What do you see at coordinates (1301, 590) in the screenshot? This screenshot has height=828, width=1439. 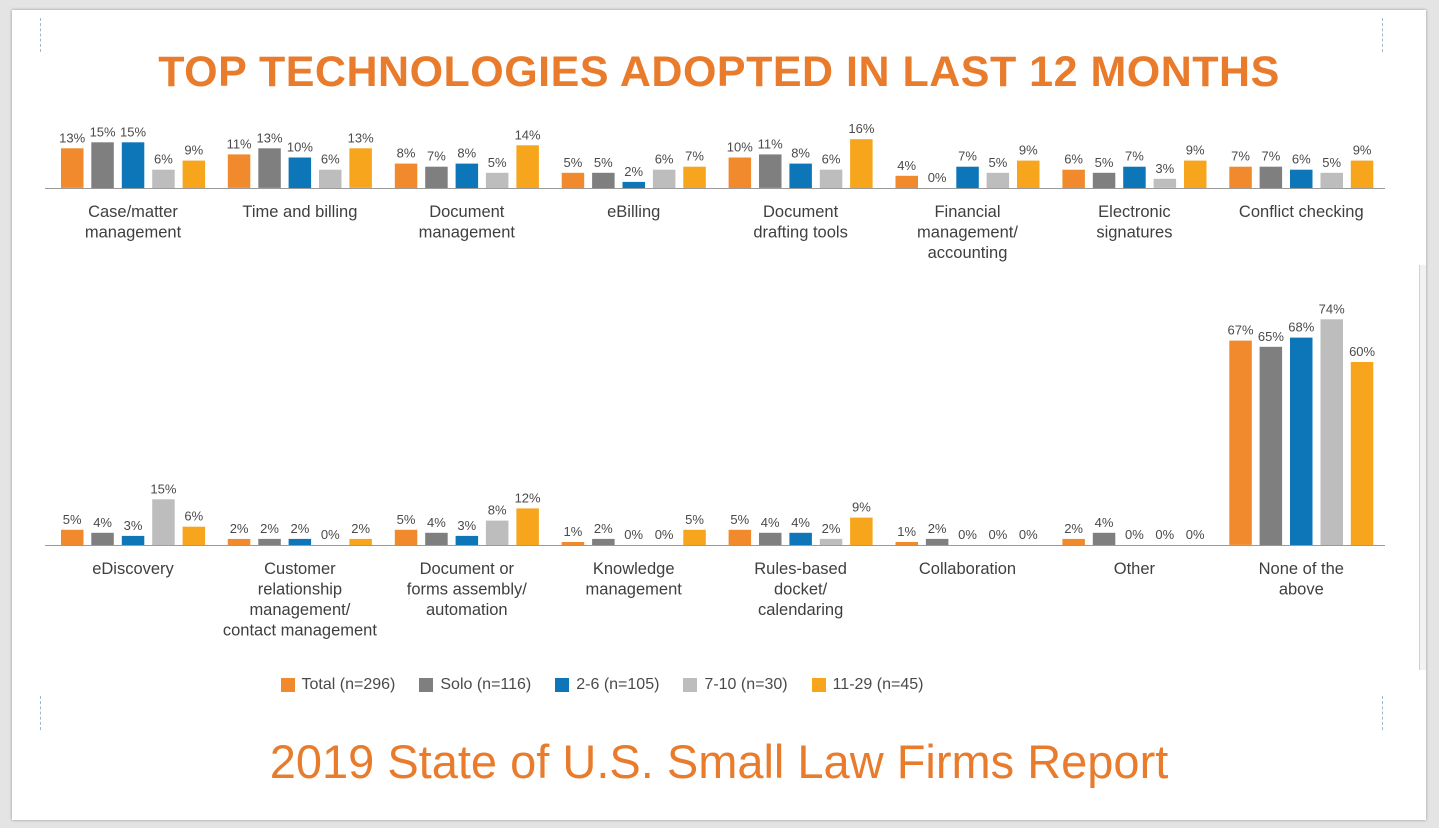 I see `category-label: above` at bounding box center [1301, 590].